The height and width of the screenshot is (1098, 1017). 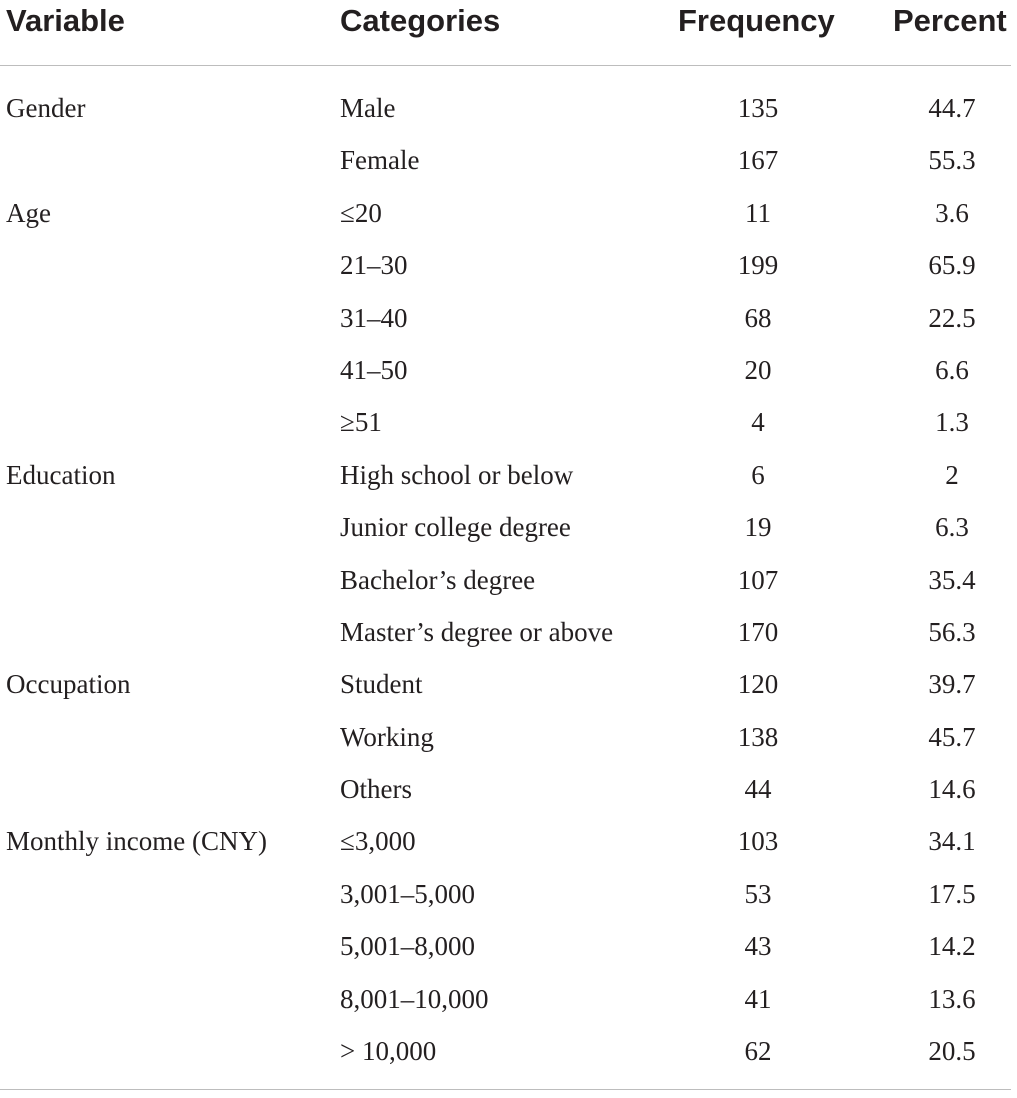 I want to click on cell-percent: 14.6, so click(x=952, y=789).